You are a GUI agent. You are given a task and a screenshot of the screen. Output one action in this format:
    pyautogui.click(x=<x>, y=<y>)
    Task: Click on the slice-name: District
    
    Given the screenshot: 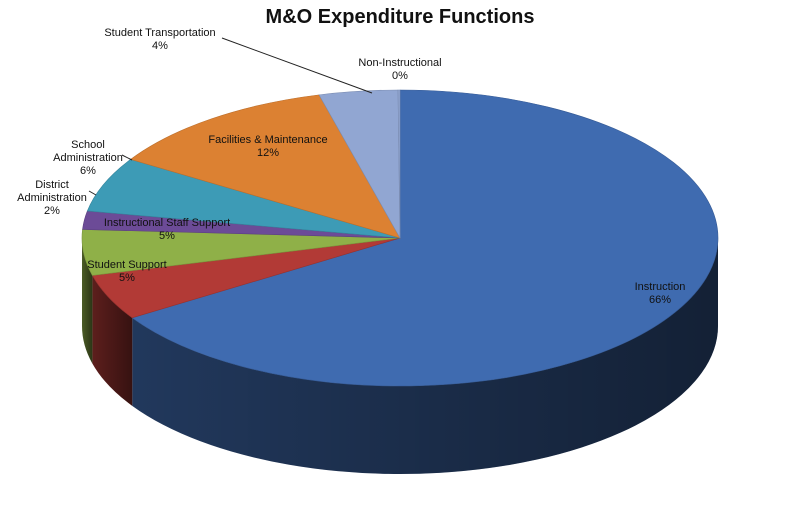 What is the action you would take?
    pyautogui.click(x=52, y=185)
    